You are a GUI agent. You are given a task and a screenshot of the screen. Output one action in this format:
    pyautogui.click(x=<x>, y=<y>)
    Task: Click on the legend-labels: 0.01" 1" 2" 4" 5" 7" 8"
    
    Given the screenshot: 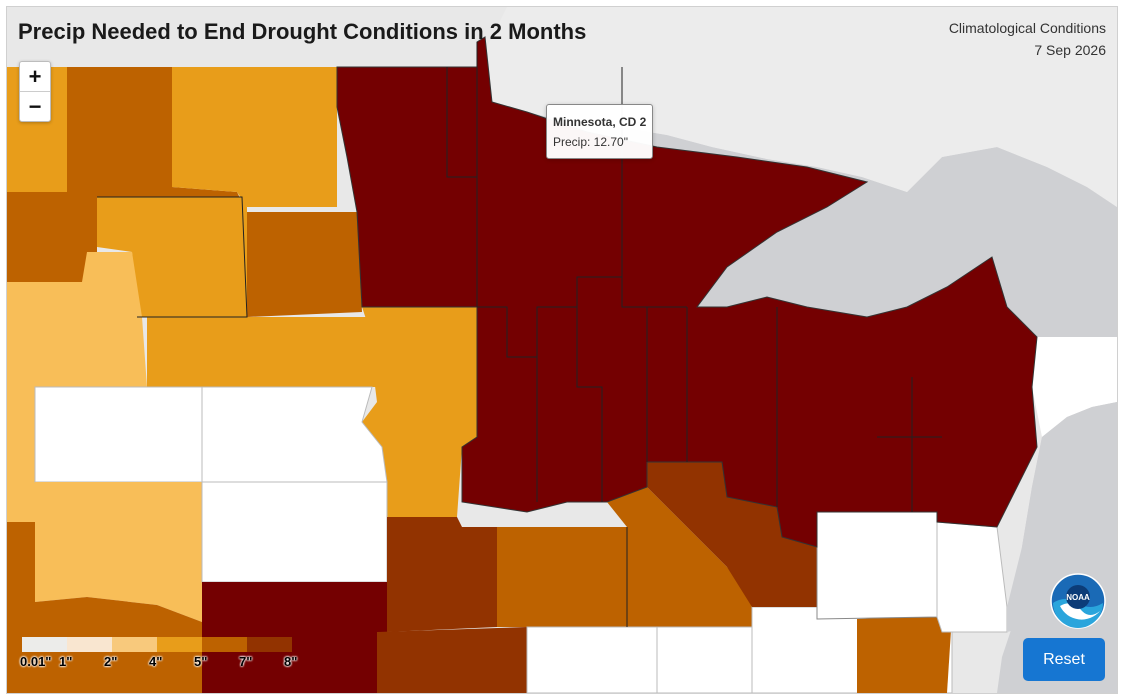 What is the action you would take?
    pyautogui.click(x=158, y=663)
    